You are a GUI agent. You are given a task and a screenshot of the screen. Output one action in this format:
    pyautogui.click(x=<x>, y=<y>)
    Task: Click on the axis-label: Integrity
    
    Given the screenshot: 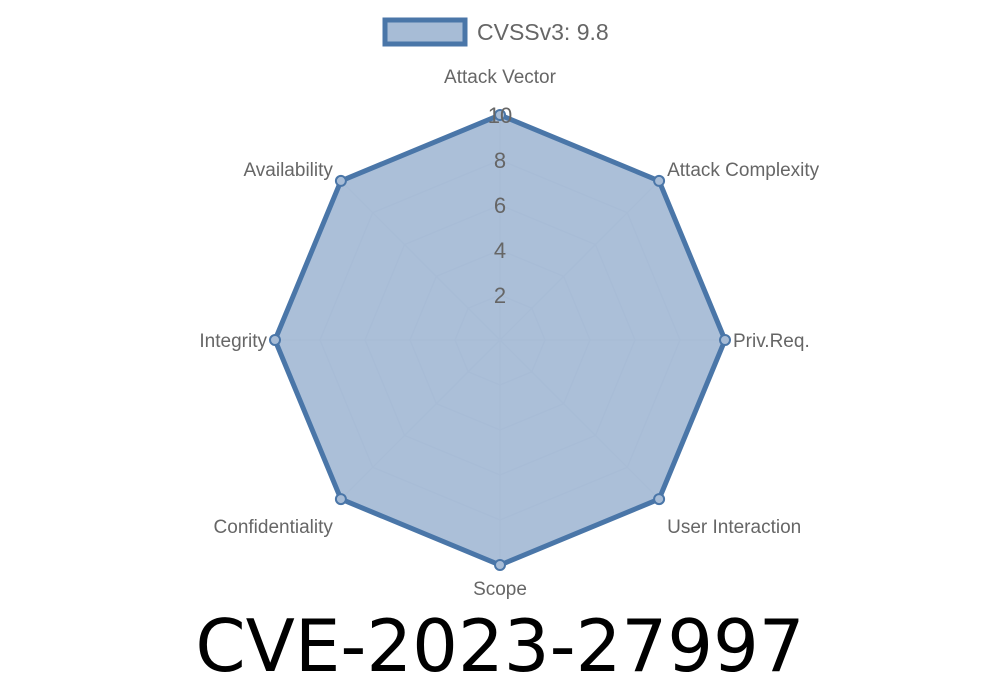 What is the action you would take?
    pyautogui.click(x=233, y=341)
    